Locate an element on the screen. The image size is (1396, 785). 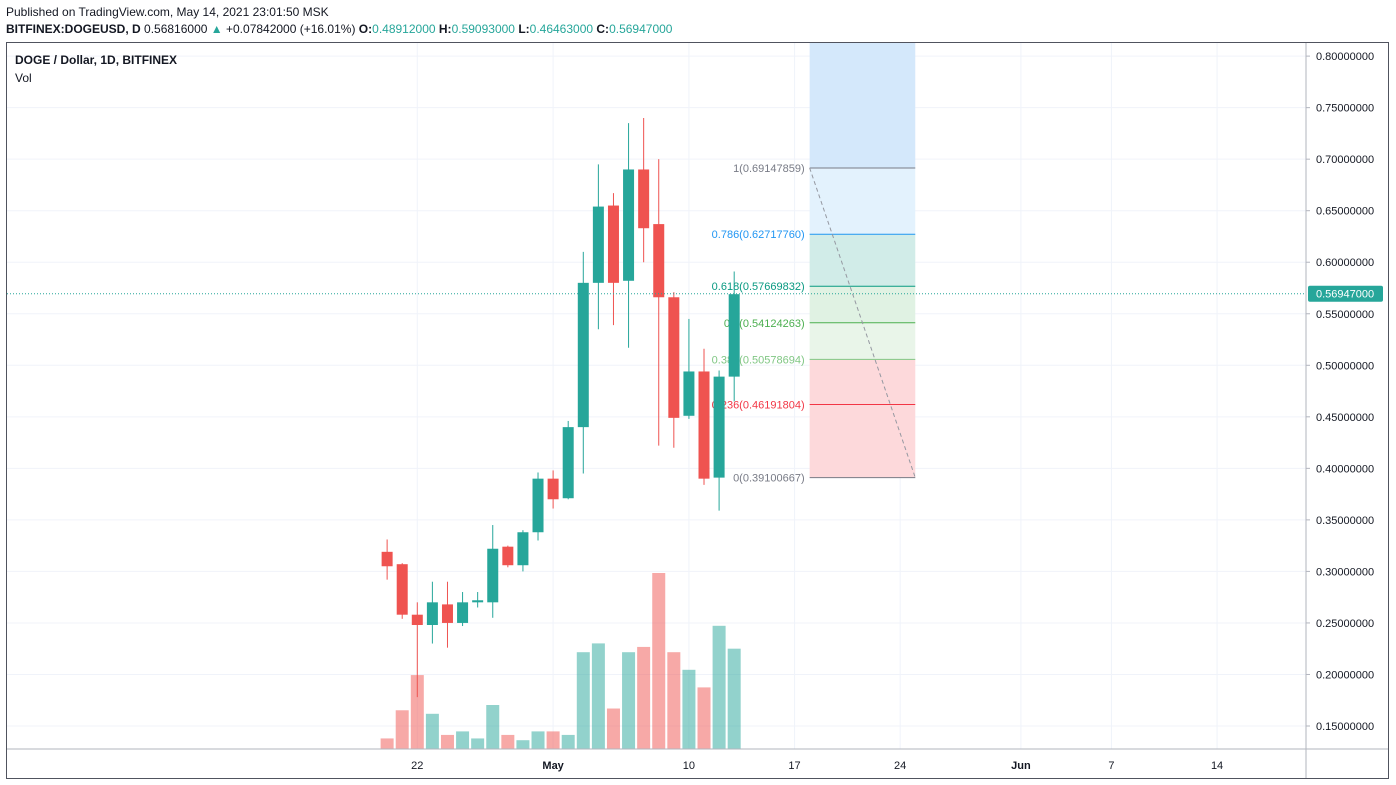
fib-trend-line is located at coordinates (862, 322).